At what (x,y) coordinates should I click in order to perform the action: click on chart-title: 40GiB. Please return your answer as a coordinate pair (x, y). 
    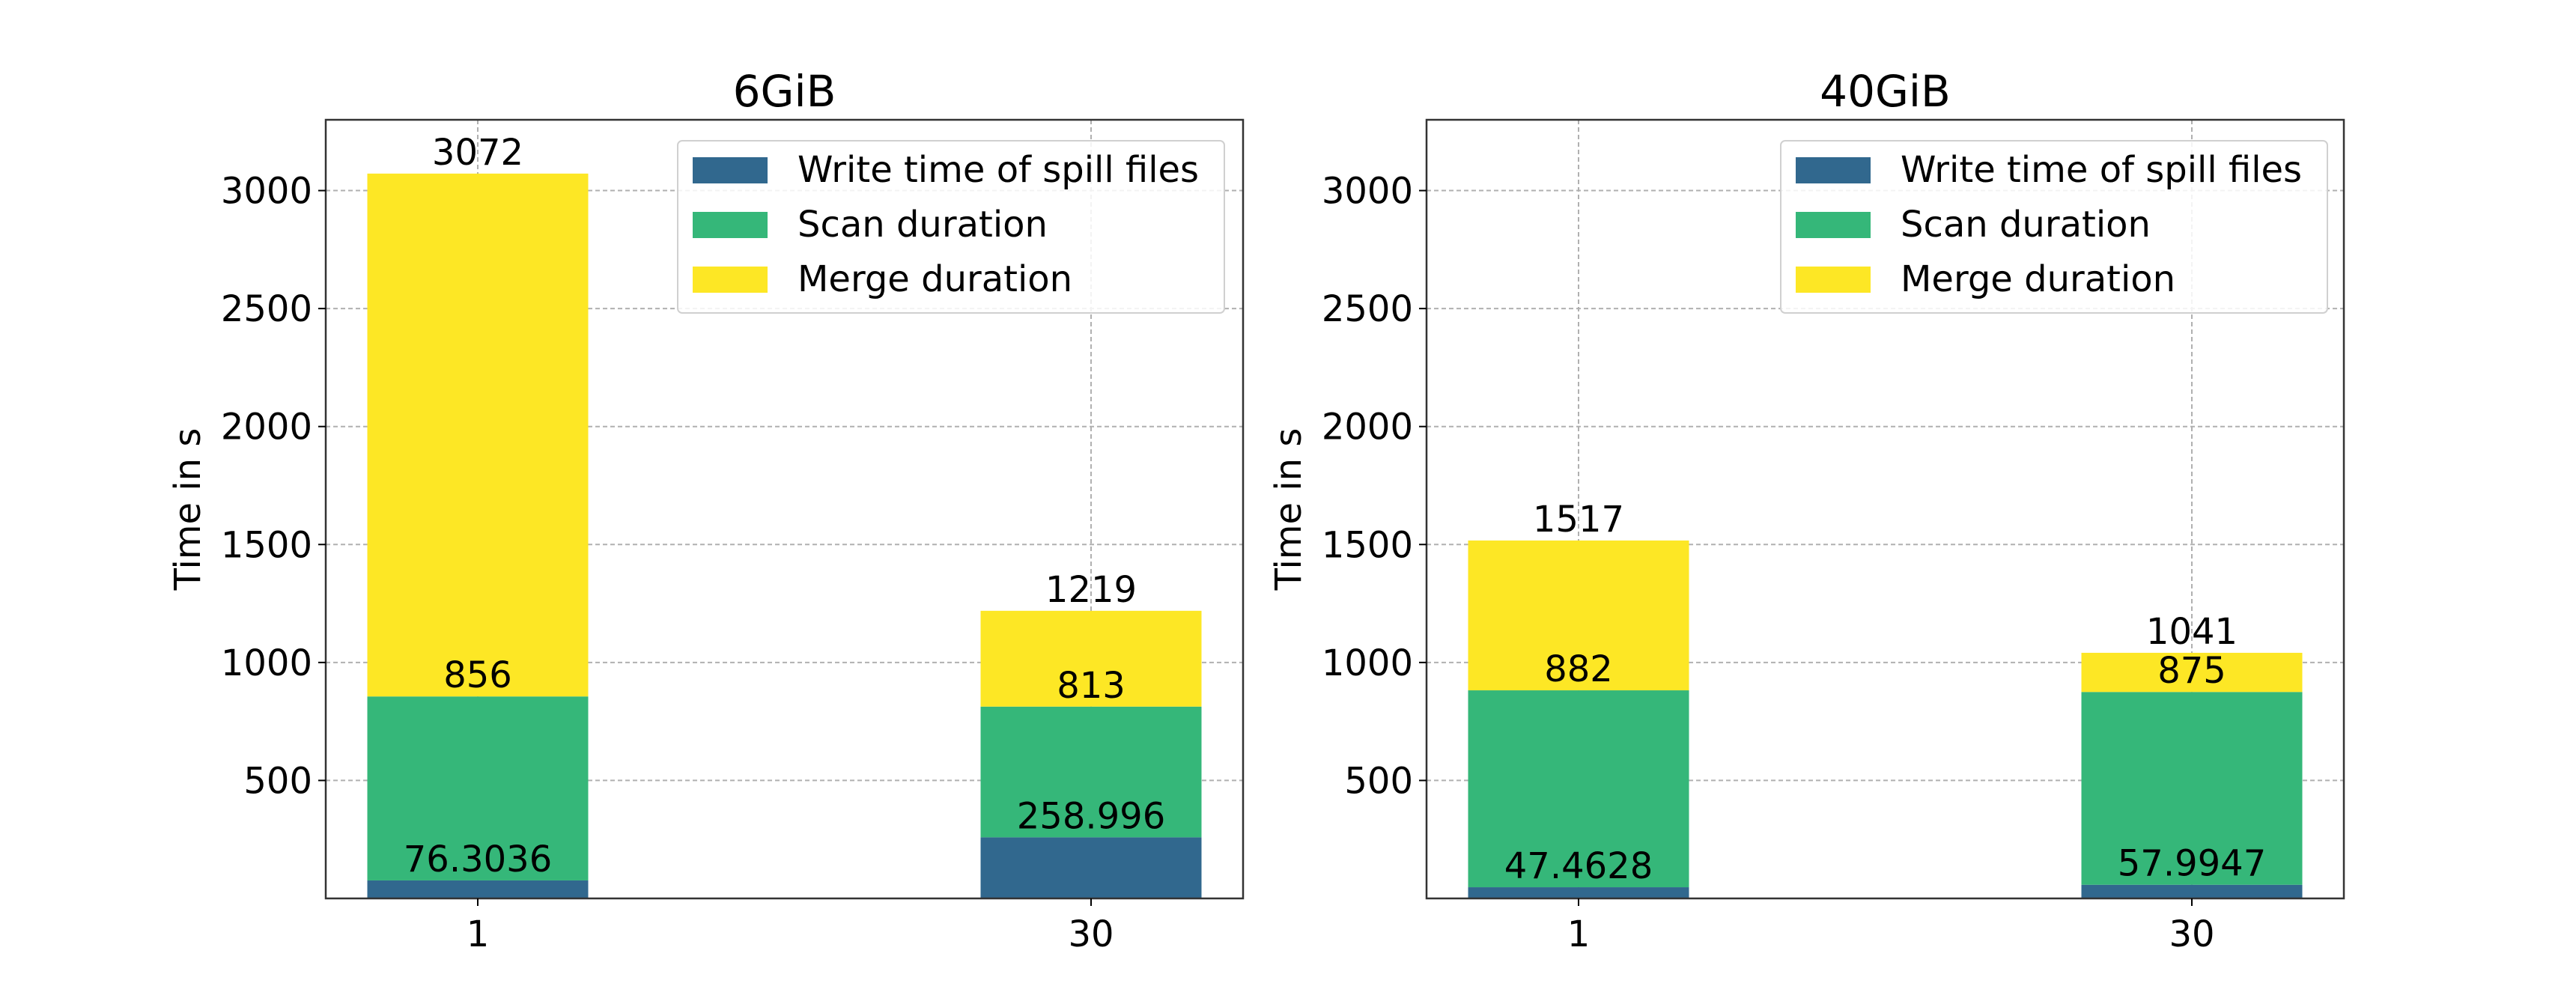
    Looking at the image, I should click on (1885, 91).